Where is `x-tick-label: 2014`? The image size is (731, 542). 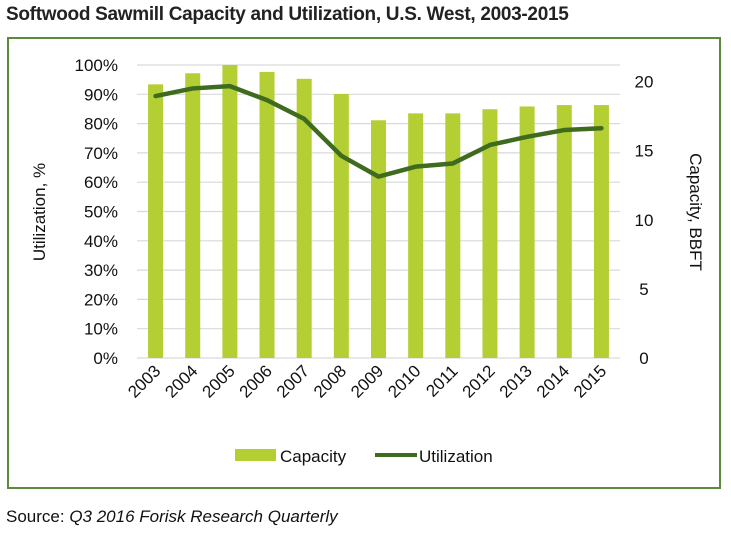 x-tick-label: 2014 is located at coordinates (553, 381).